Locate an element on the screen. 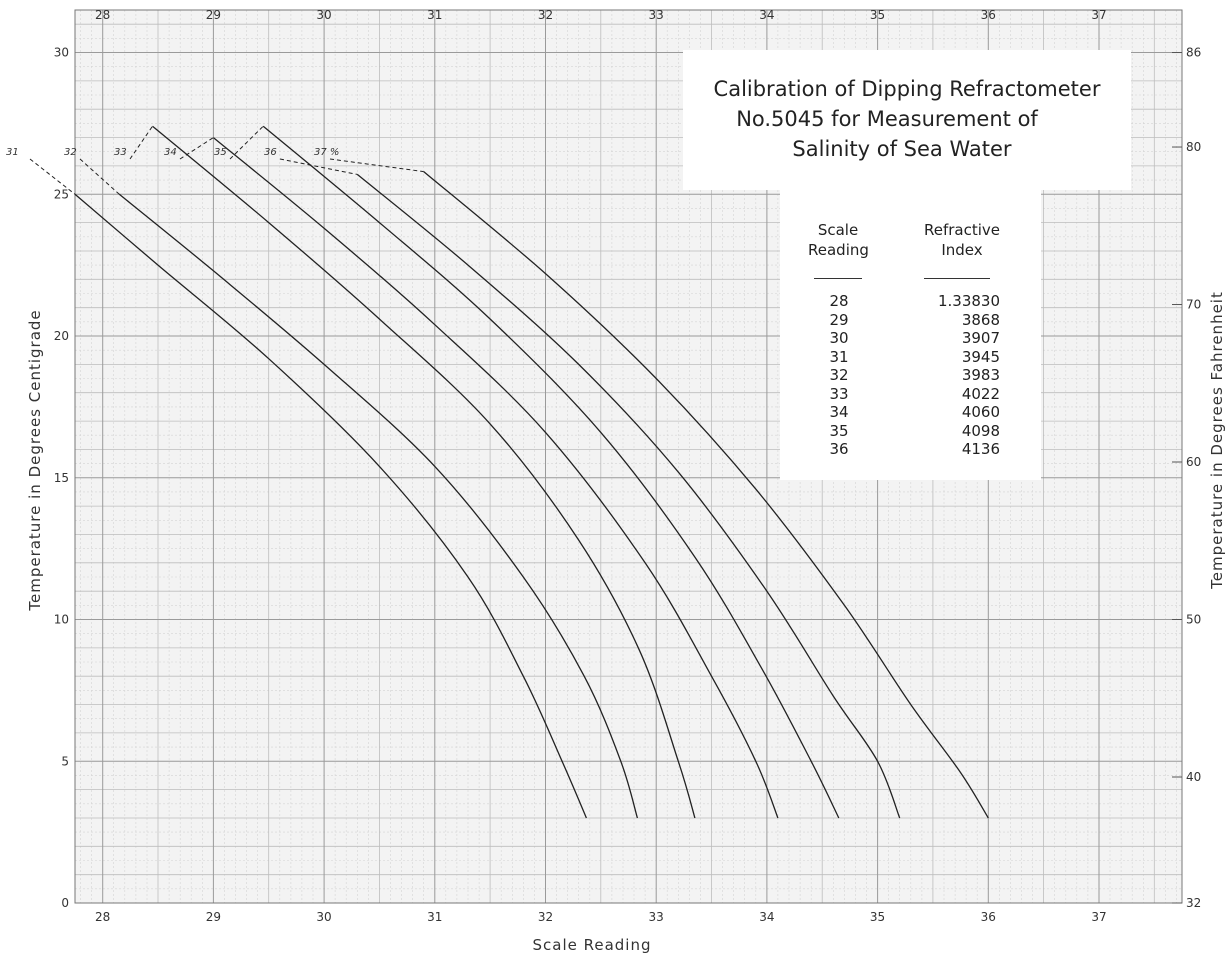 Image resolution: width=1231 pixels, height=957 pixels. table-cell-index: 3907 is located at coordinates (980, 338).